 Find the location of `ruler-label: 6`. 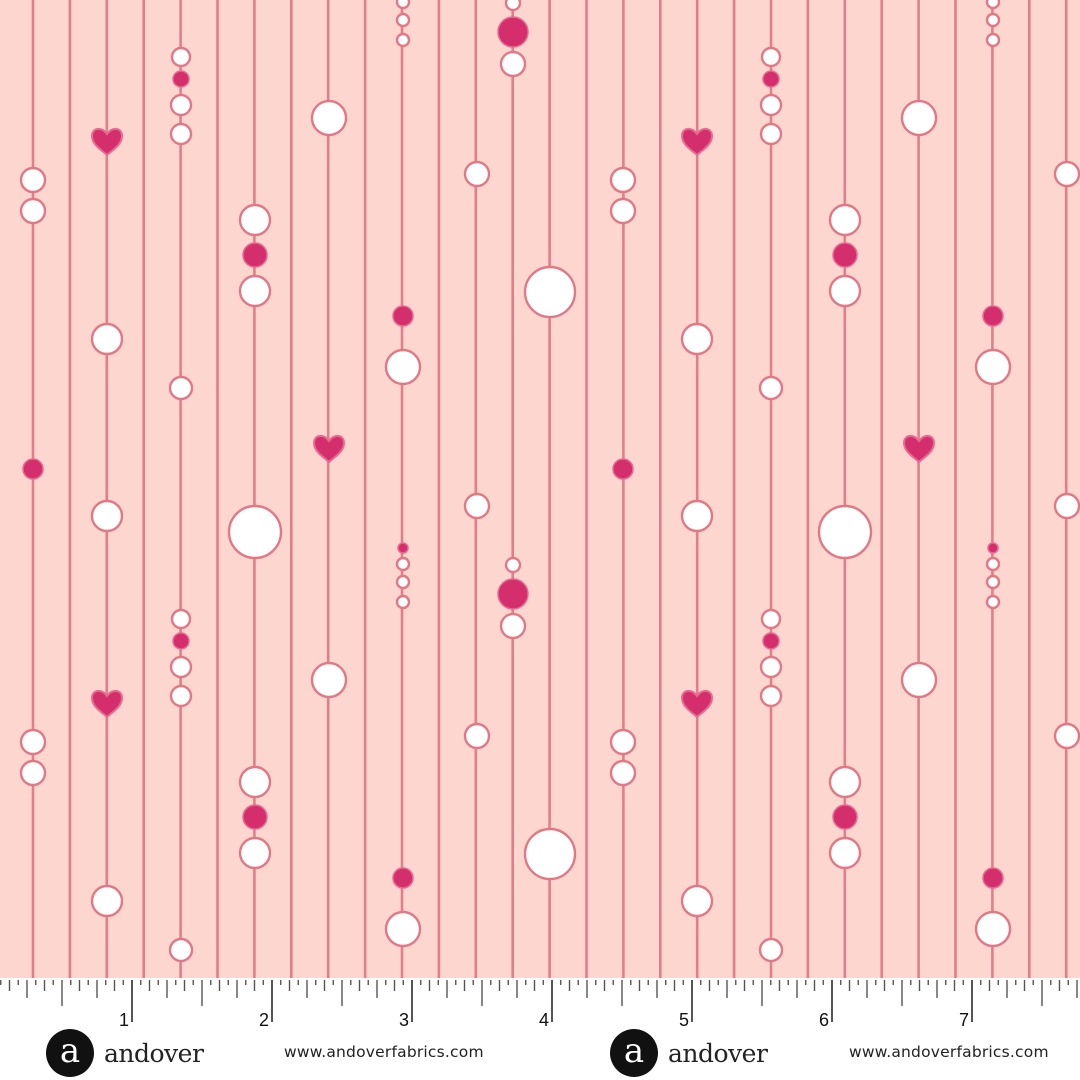

ruler-label: 6 is located at coordinates (824, 1020).